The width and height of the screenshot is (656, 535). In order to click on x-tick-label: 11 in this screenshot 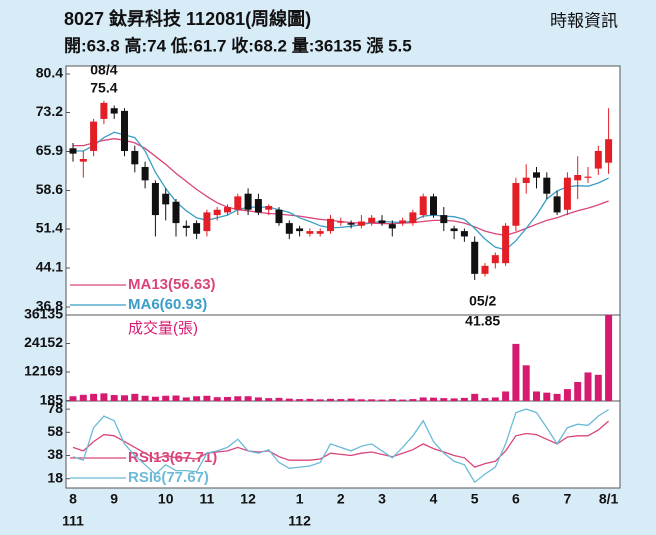, I will do `click(206, 499)`.